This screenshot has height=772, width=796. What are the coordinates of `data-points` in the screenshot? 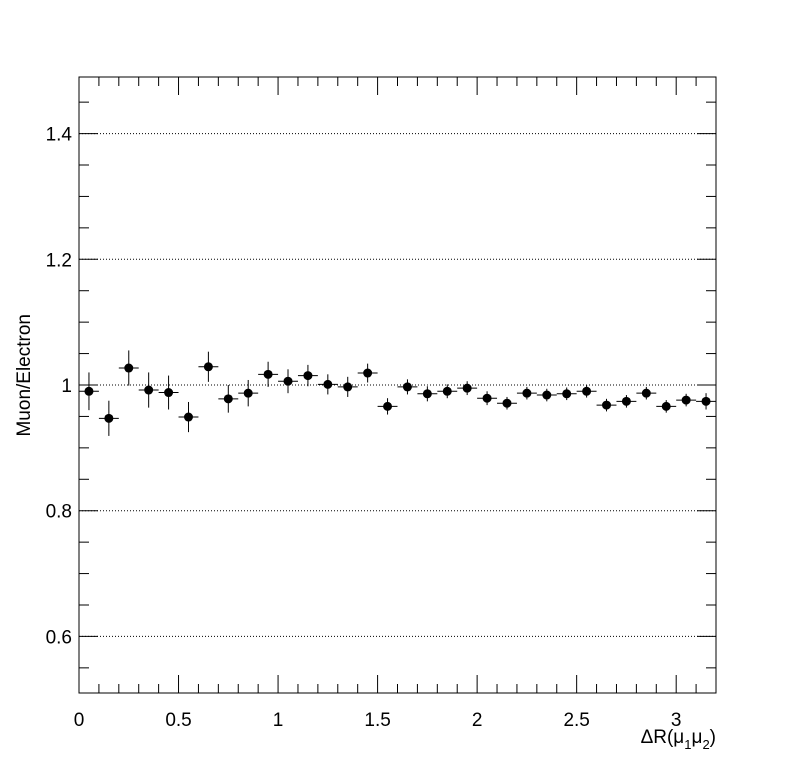 It's located at (397, 393).